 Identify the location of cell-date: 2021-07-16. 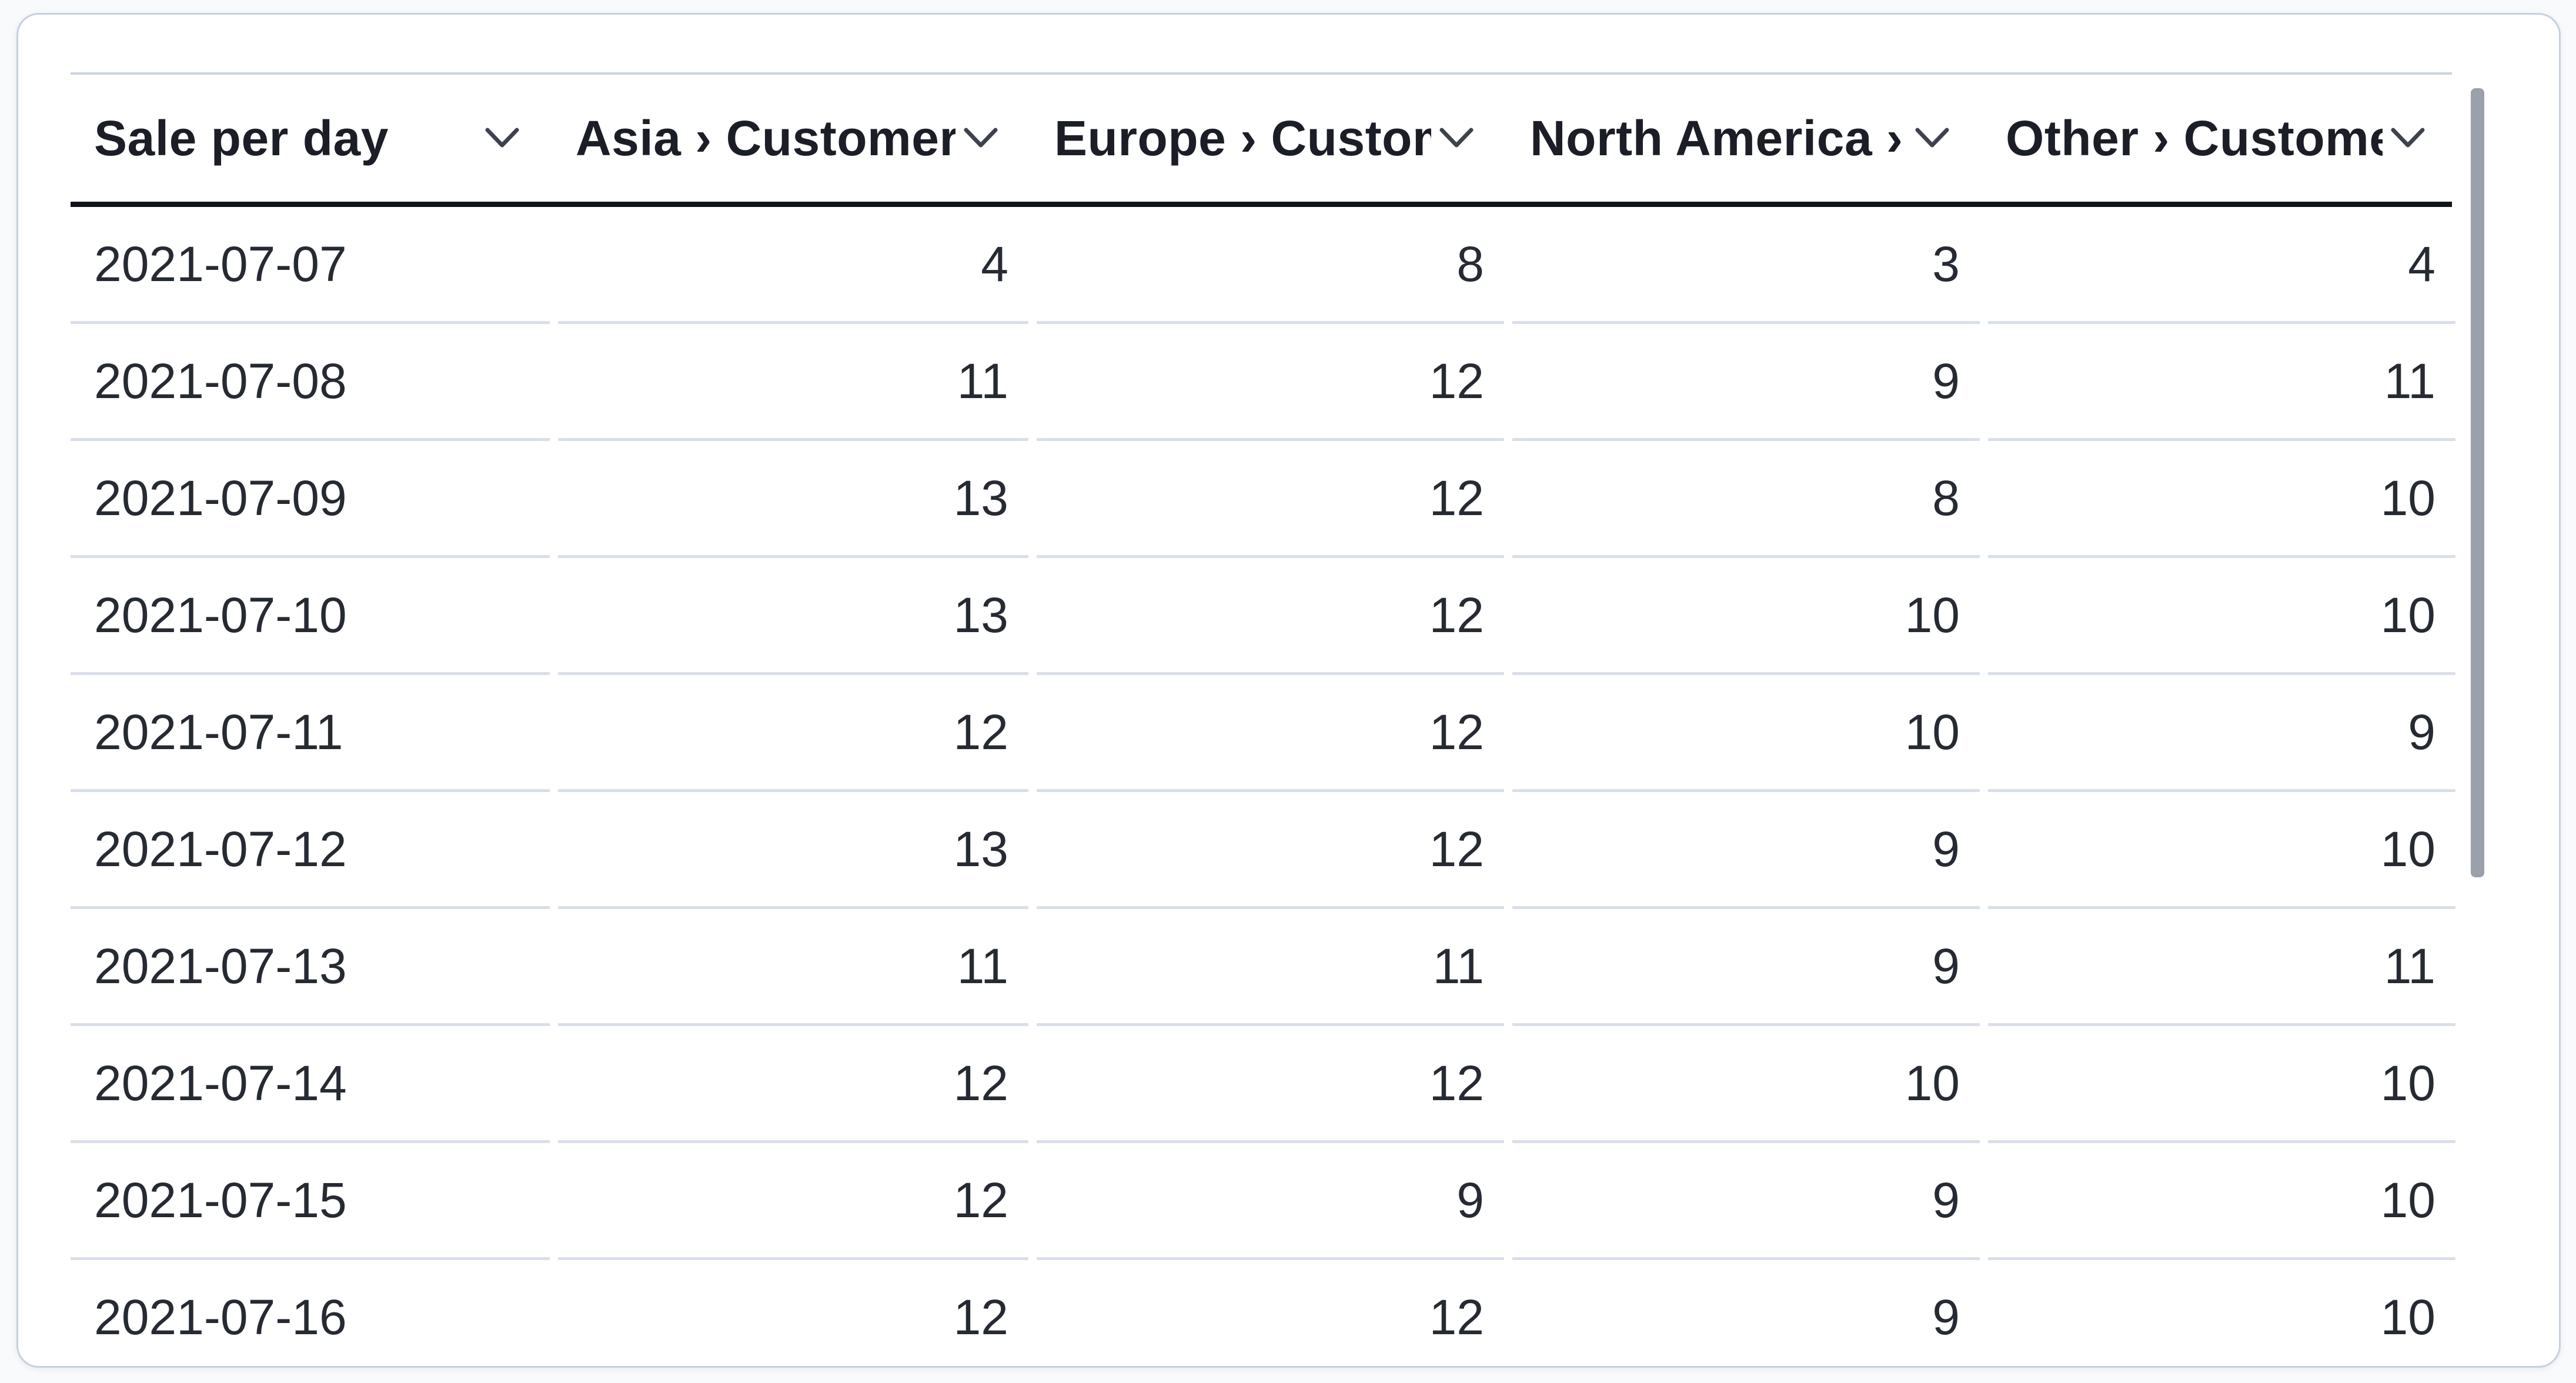
(310, 1313).